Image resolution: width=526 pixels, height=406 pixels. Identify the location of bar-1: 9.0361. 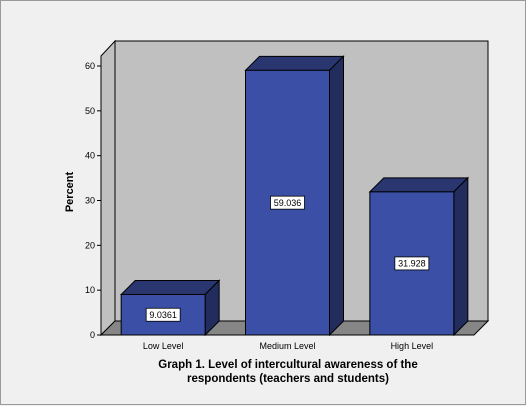
(170, 308).